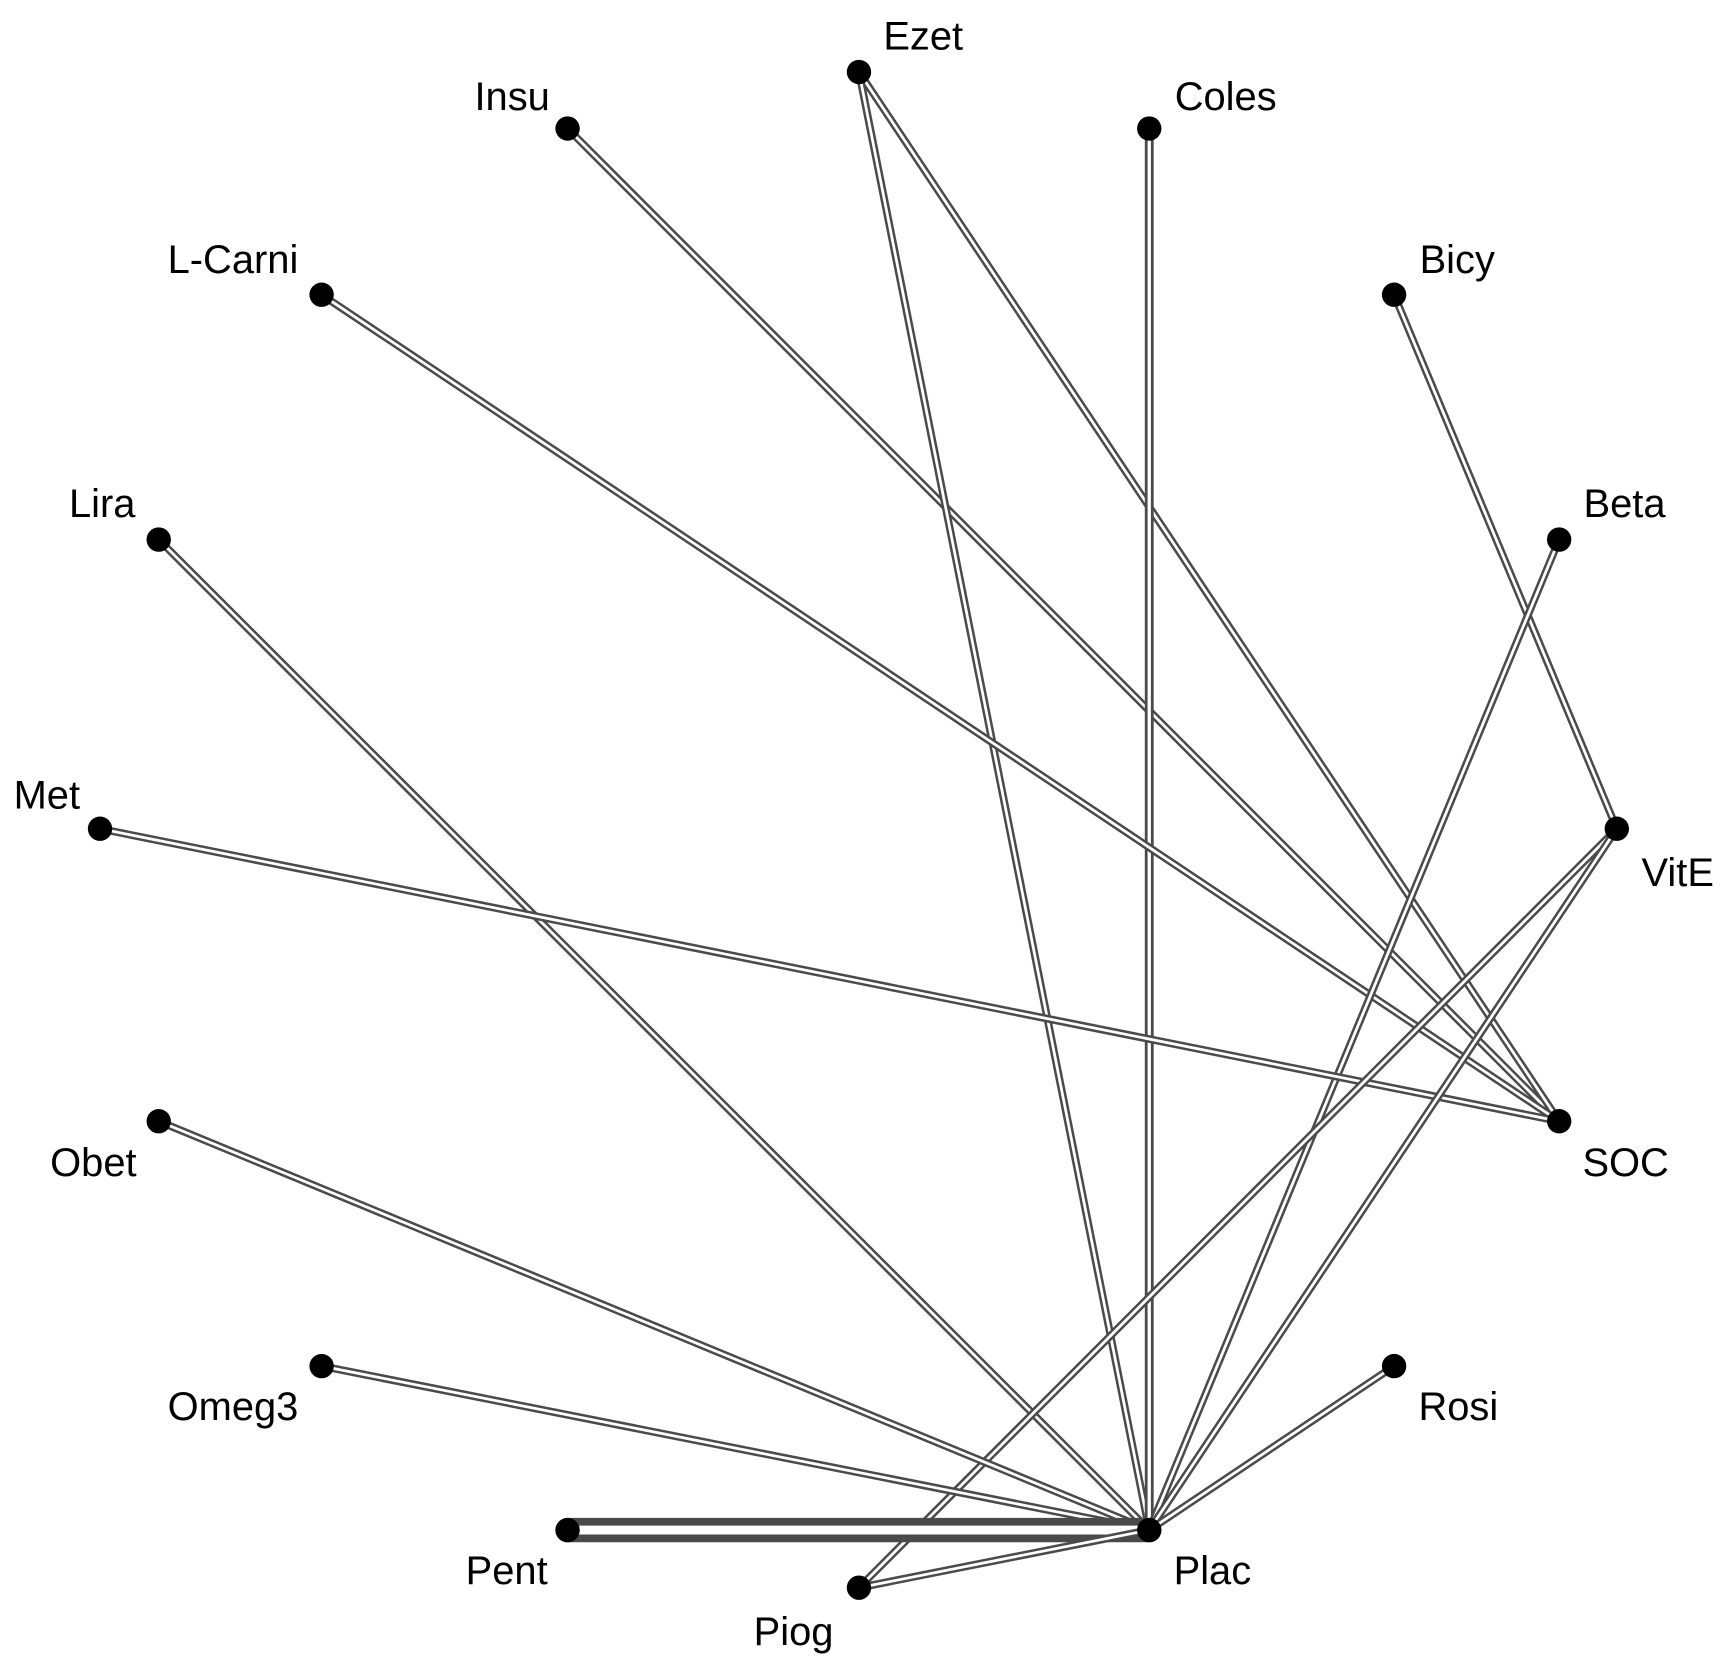  I want to click on node-label: SOC, so click(1625, 1163).